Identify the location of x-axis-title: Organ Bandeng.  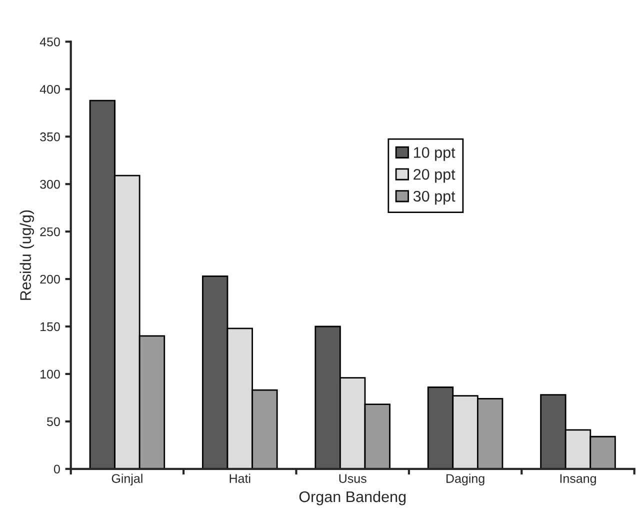
(352, 498).